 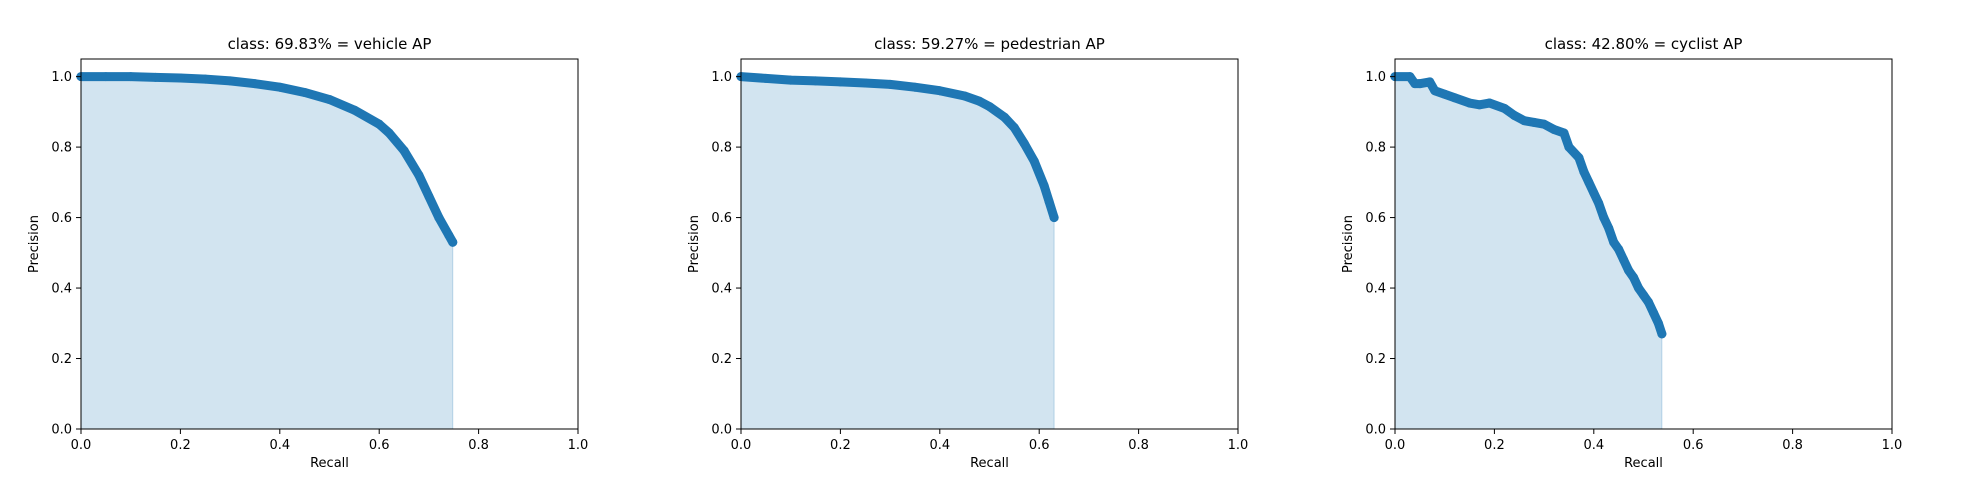 What do you see at coordinates (330, 44) in the screenshot?
I see `chart-title: class: 69.83% = vehicle AP` at bounding box center [330, 44].